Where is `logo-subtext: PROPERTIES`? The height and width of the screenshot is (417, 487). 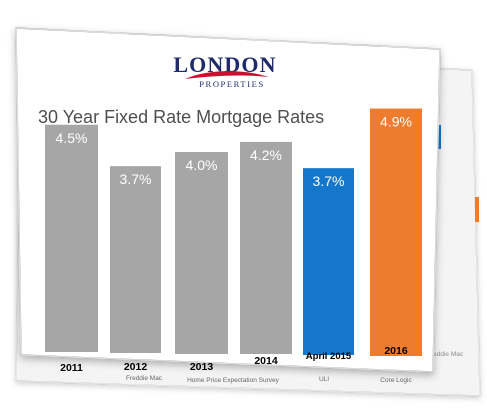
logo-subtext: PROPERTIES is located at coordinates (232, 84).